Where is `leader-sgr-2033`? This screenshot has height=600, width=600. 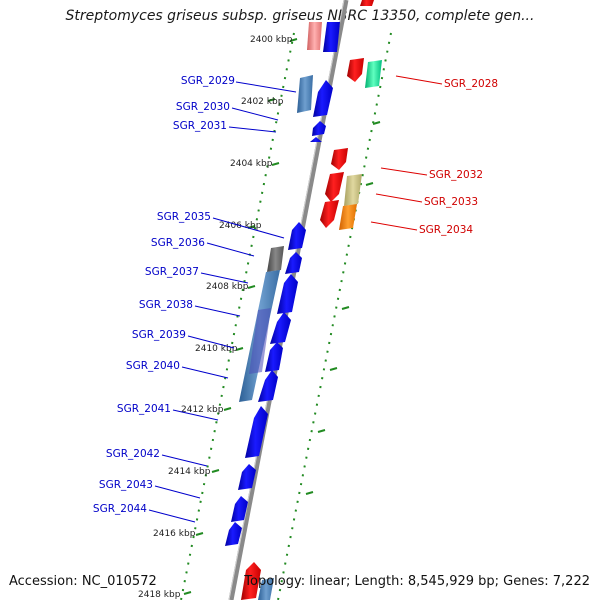 leader-sgr-2033 is located at coordinates (399, 198).